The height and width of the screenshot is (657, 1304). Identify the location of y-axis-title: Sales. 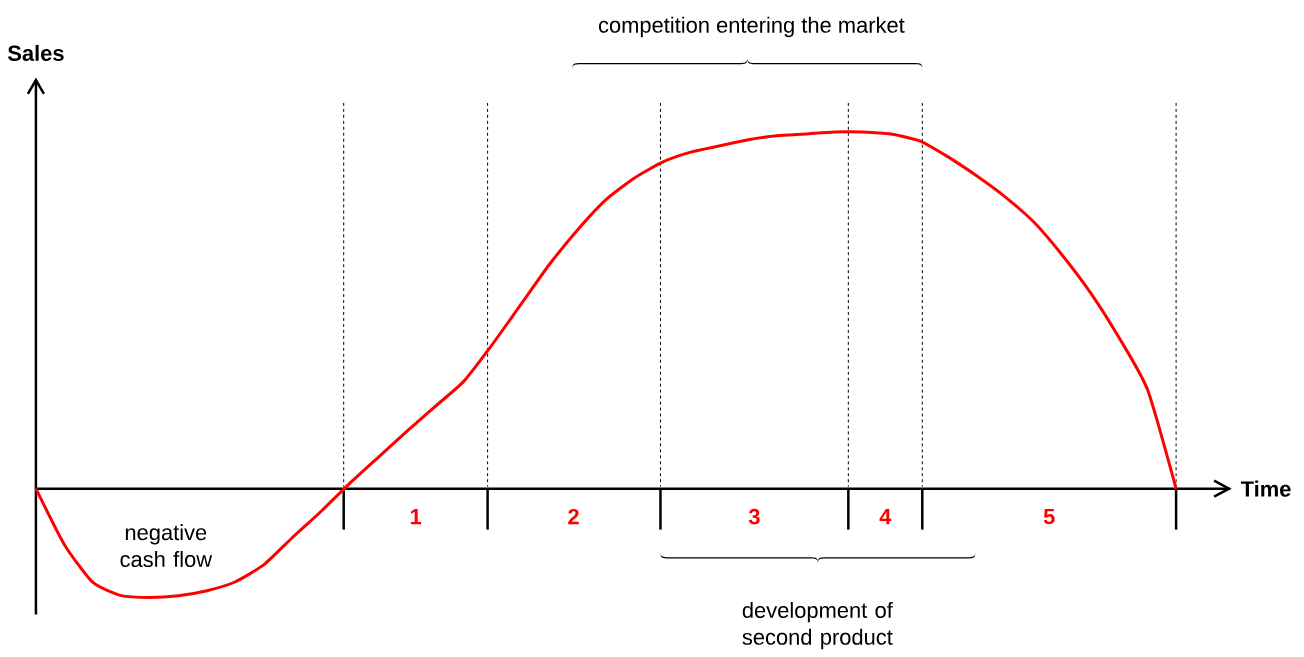
(35, 53).